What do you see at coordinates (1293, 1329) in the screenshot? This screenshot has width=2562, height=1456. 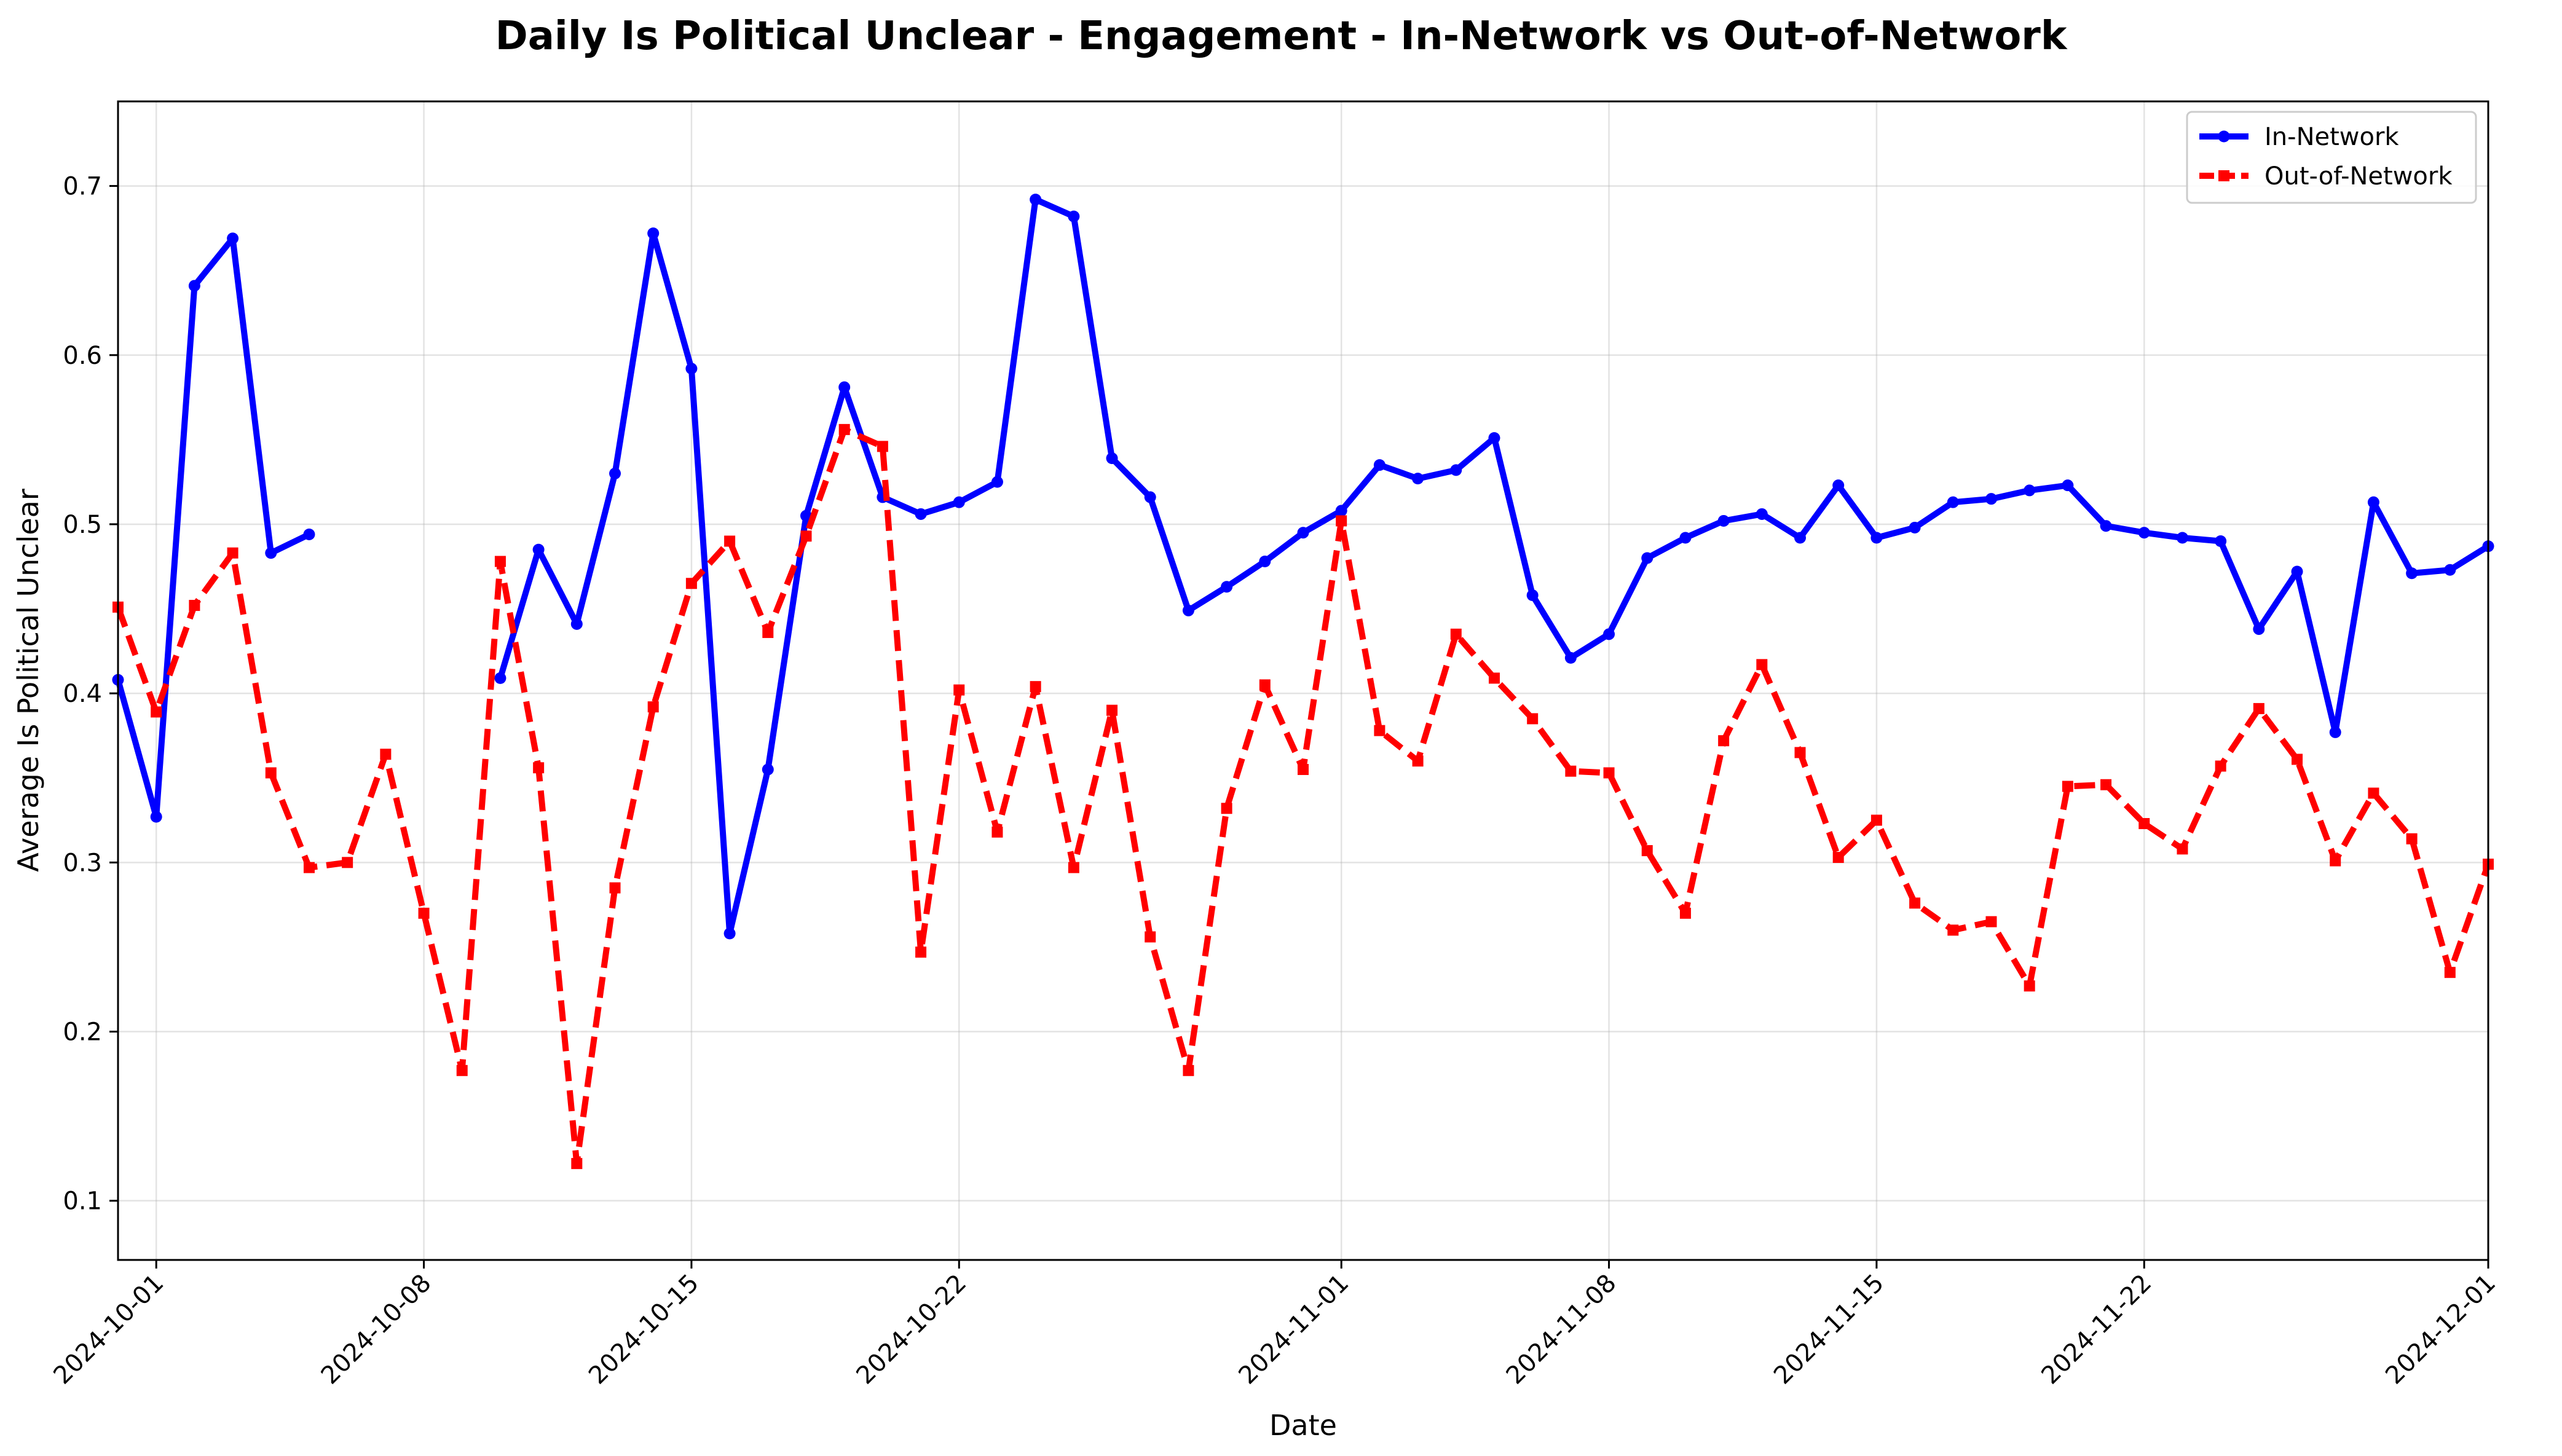 I see `x-tick-label: 2024-11-01` at bounding box center [1293, 1329].